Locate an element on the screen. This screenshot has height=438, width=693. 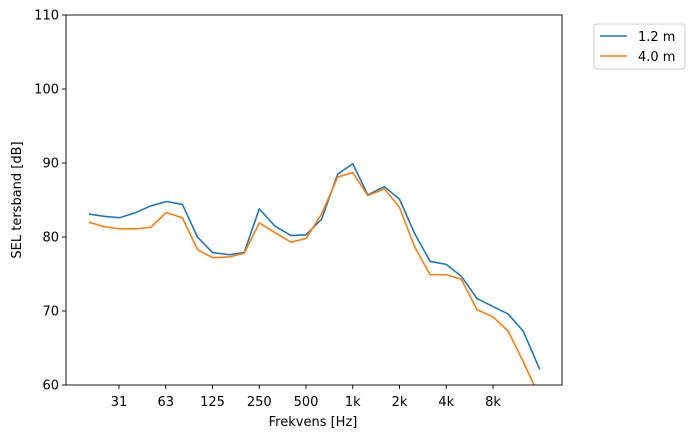
x-tick-label: 63 is located at coordinates (165, 402).